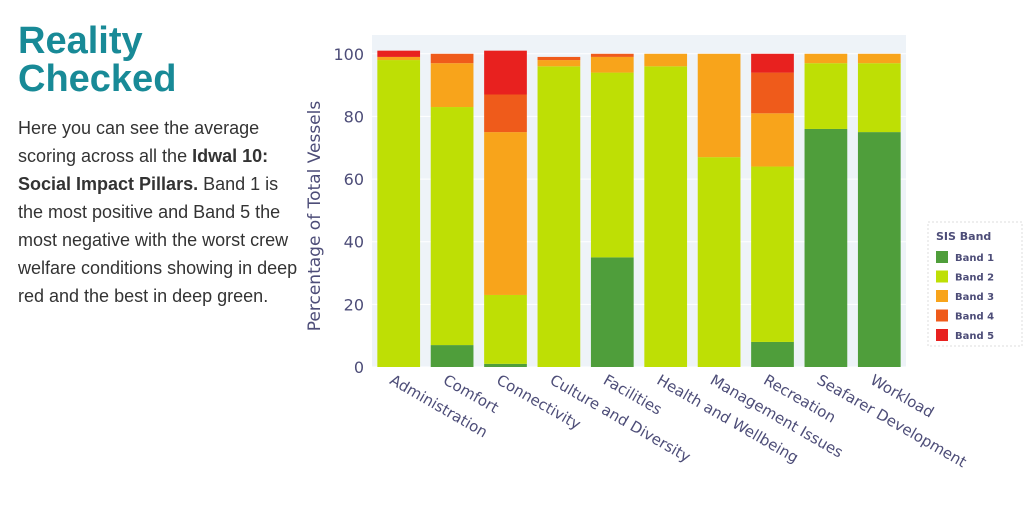 Image resolution: width=1024 pixels, height=532 pixels. What do you see at coordinates (974, 278) in the screenshot?
I see `legend-label: Band 2` at bounding box center [974, 278].